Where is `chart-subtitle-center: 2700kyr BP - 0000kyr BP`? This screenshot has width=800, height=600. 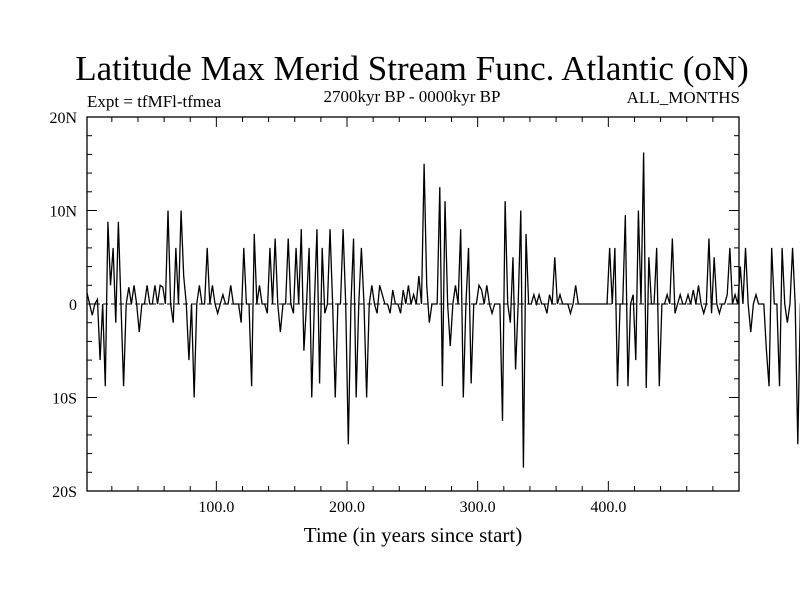 chart-subtitle-center: 2700kyr BP - 0000kyr BP is located at coordinates (412, 96).